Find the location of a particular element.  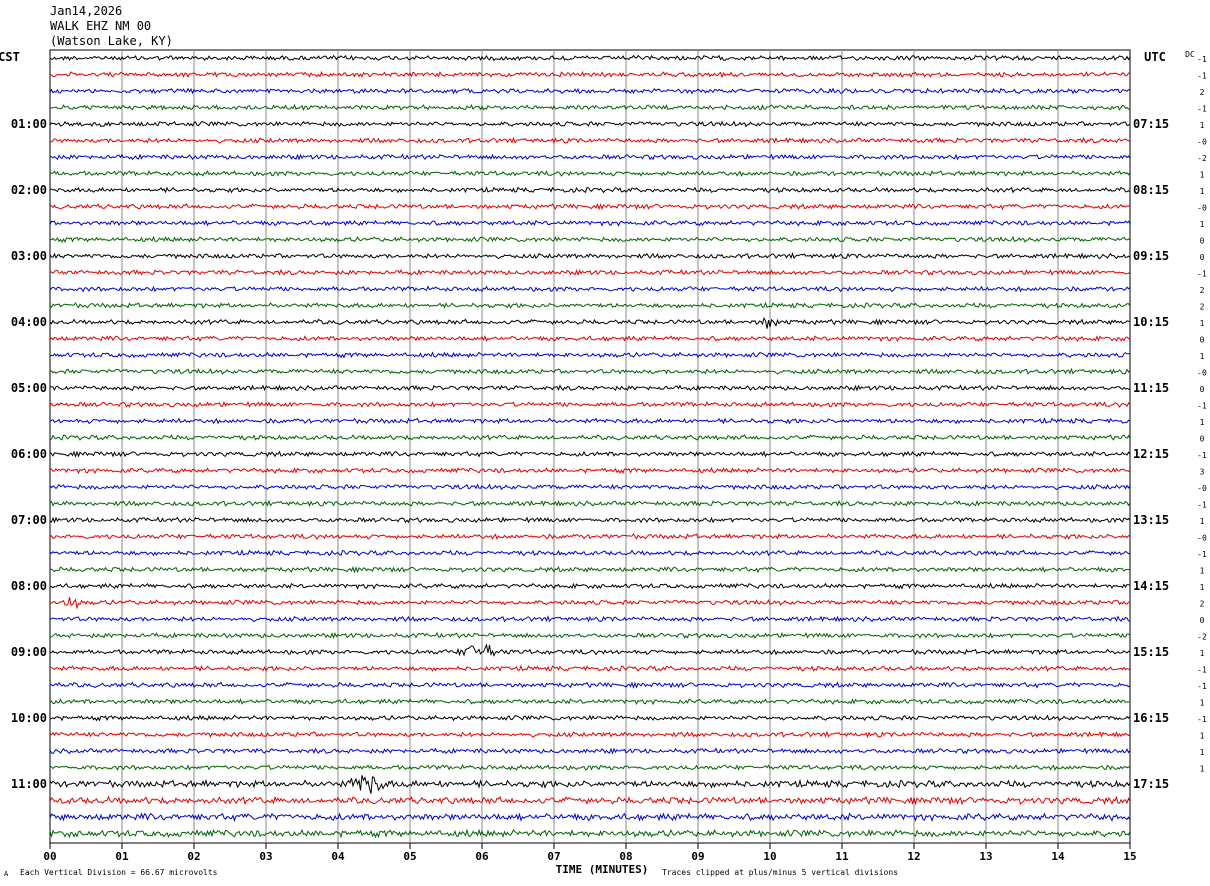

x-tick-label: 09 is located at coordinates (697, 856).